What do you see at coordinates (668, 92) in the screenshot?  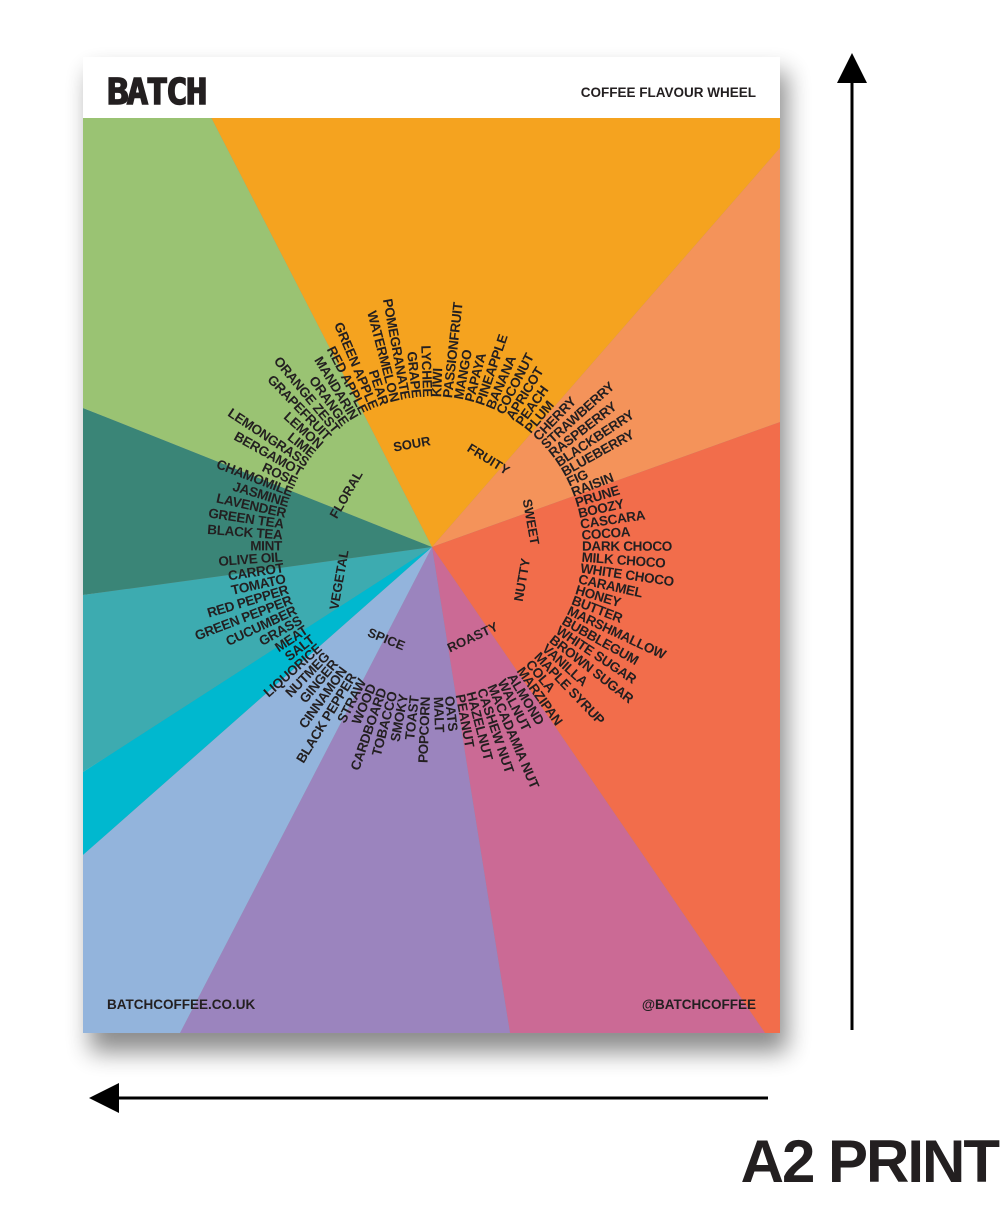 I see `poster-title: COFFEE FLAVOUR WHEEL` at bounding box center [668, 92].